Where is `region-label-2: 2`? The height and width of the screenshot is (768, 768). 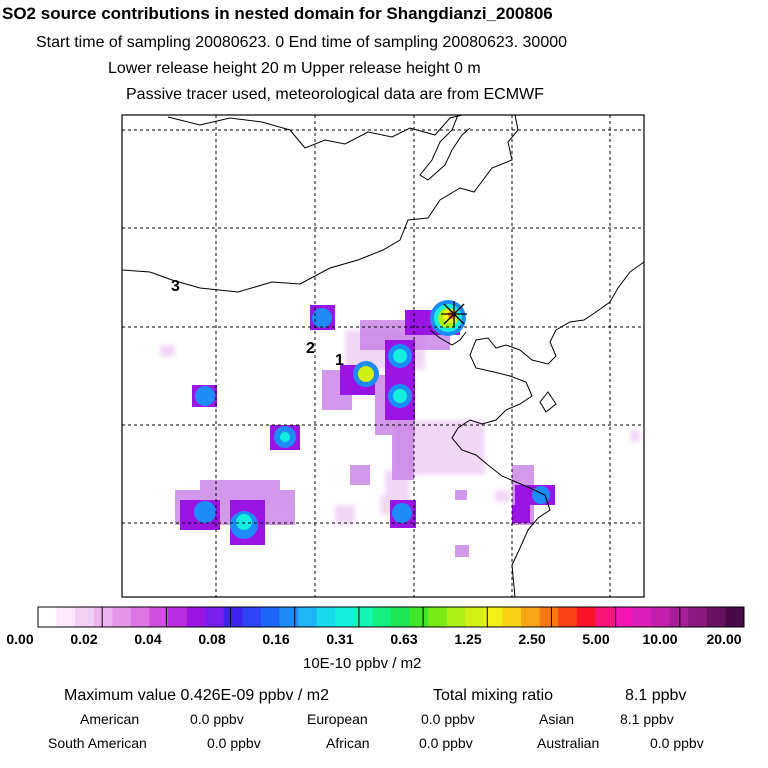
region-label-2: 2 is located at coordinates (310, 348).